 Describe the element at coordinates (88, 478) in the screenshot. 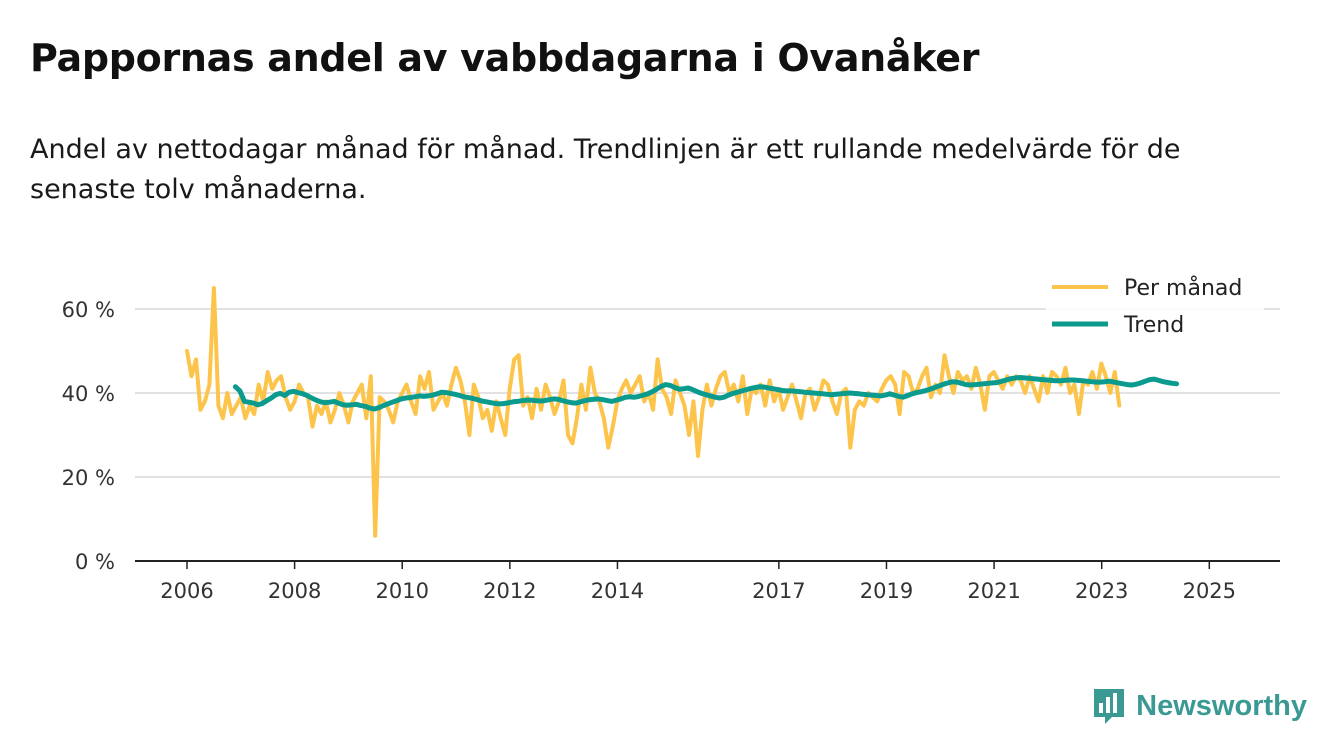

I see `y-tick-label: 20 %` at that location.